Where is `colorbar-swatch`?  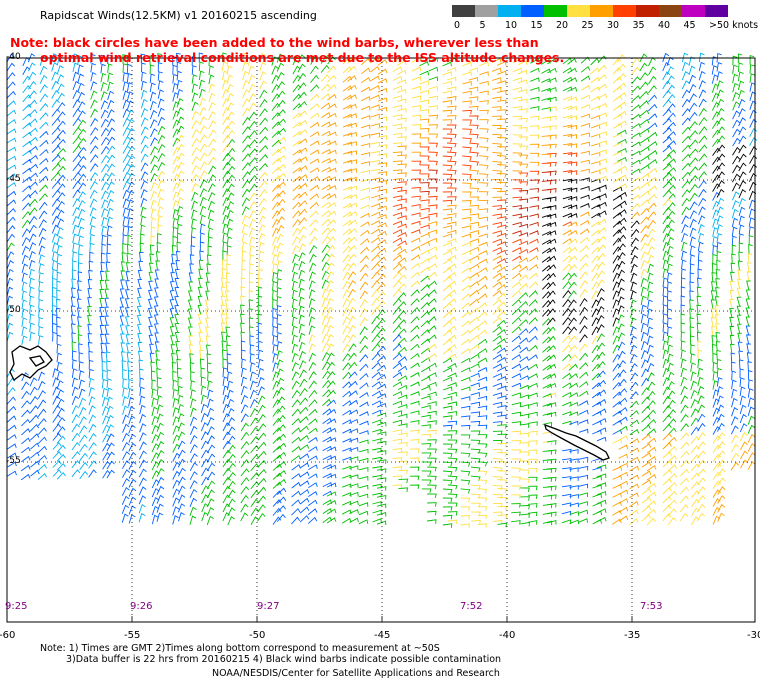
colorbar-swatch is located at coordinates (716, 11).